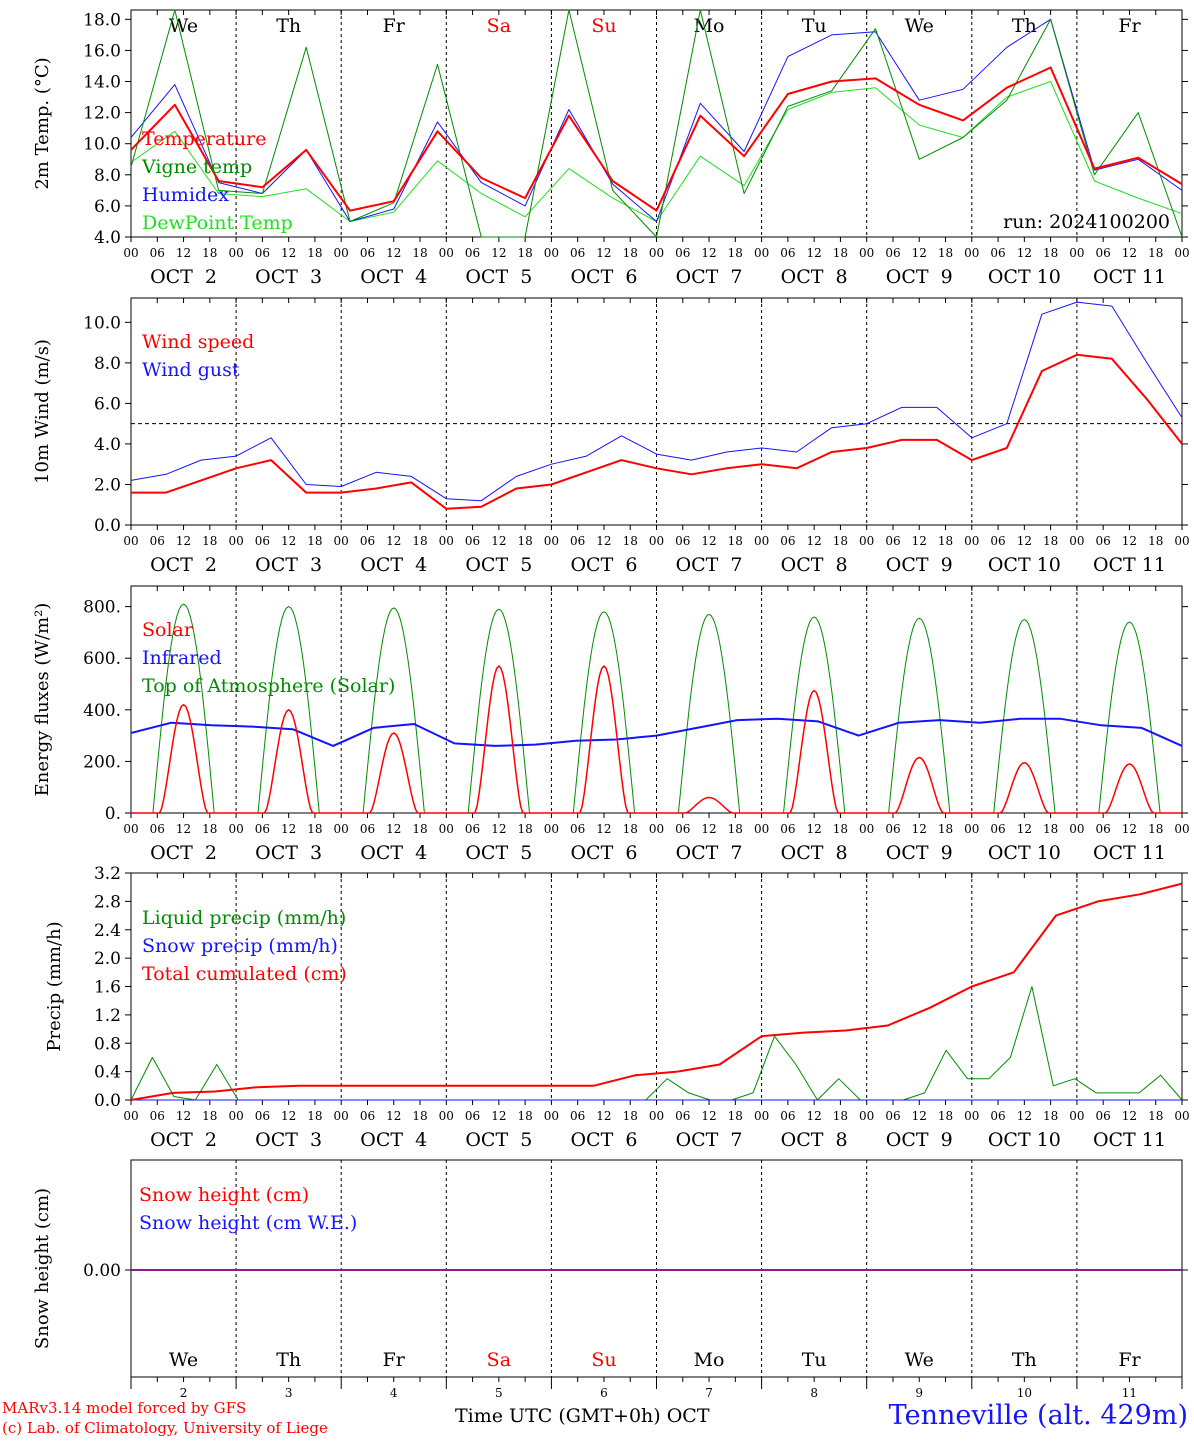  Describe the element at coordinates (217, 223) in the screenshot. I see `legend-entry: DewPoint Temp` at that location.